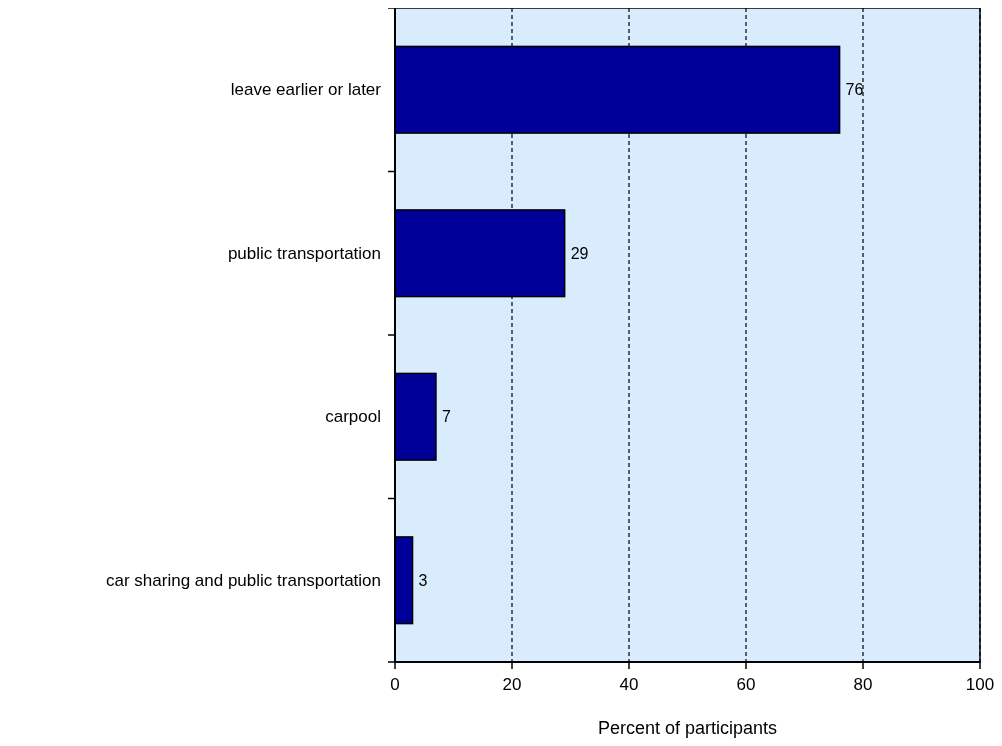 The width and height of the screenshot is (1002, 746). What do you see at coordinates (863, 684) in the screenshot?
I see `x-tick-label: 80` at bounding box center [863, 684].